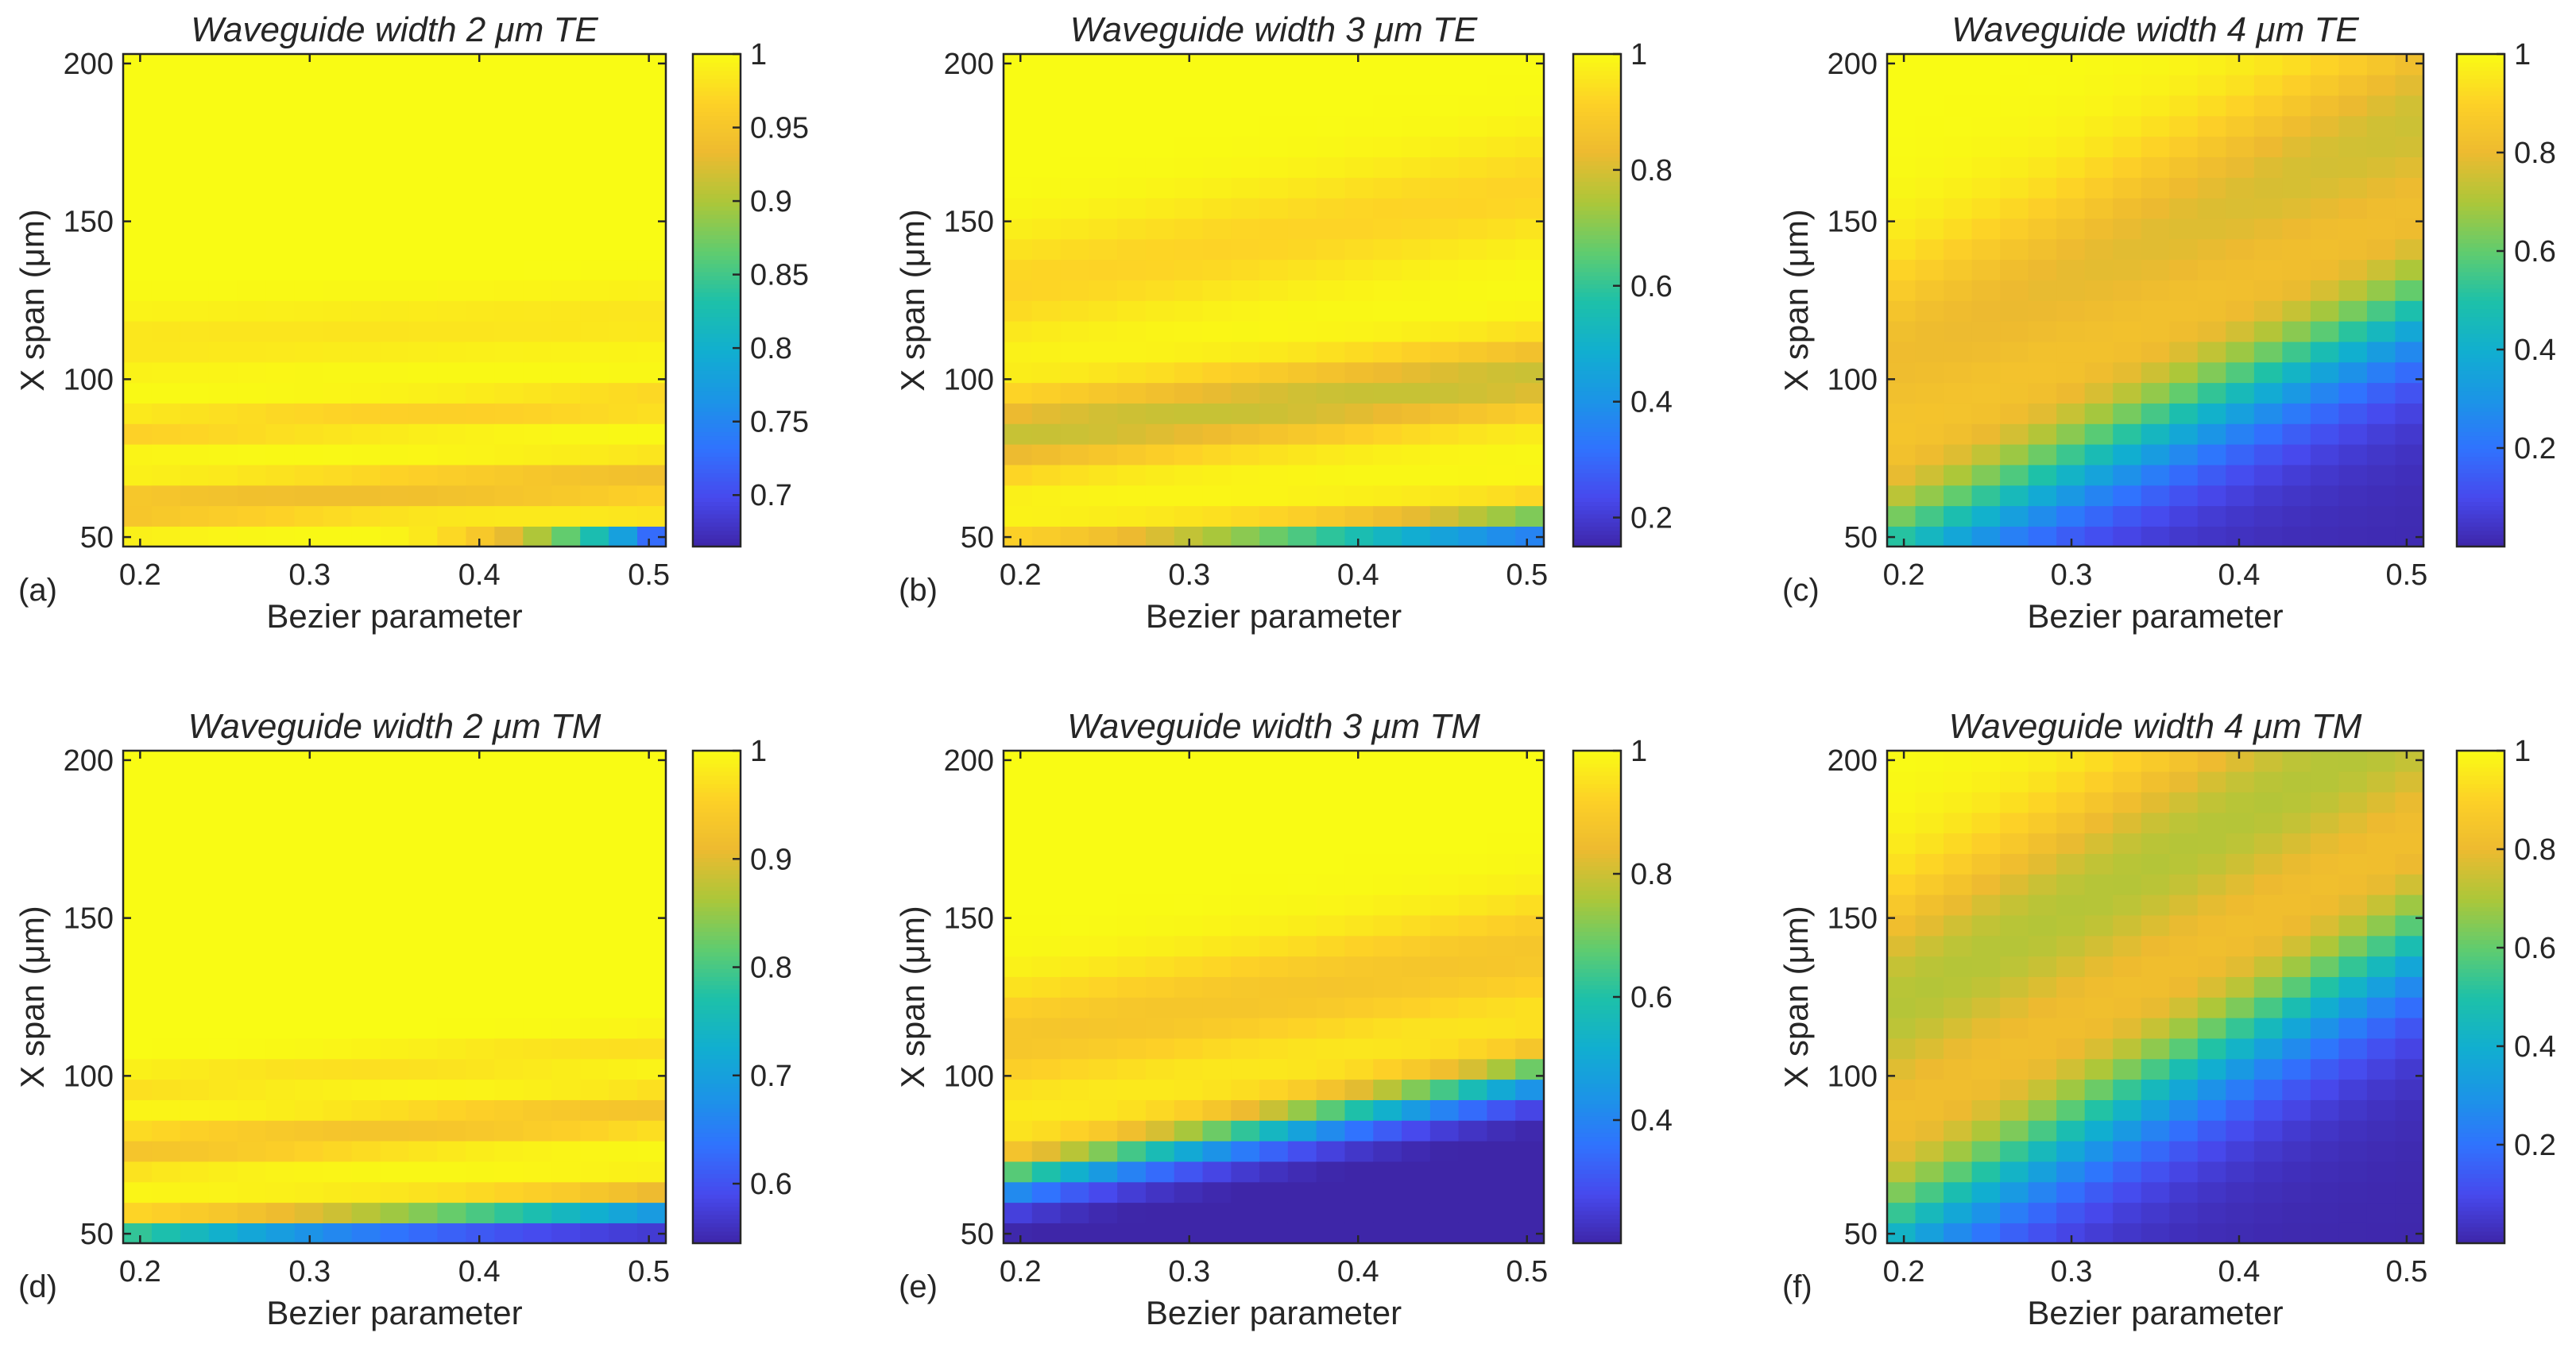 This screenshot has width=2576, height=1356. I want to click on y-tick-label: 100, so click(969, 1076).